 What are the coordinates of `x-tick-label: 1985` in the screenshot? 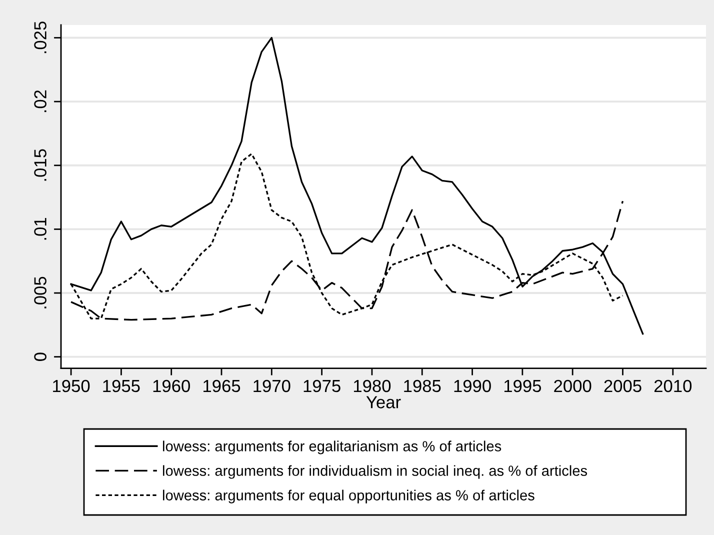 It's located at (422, 386).